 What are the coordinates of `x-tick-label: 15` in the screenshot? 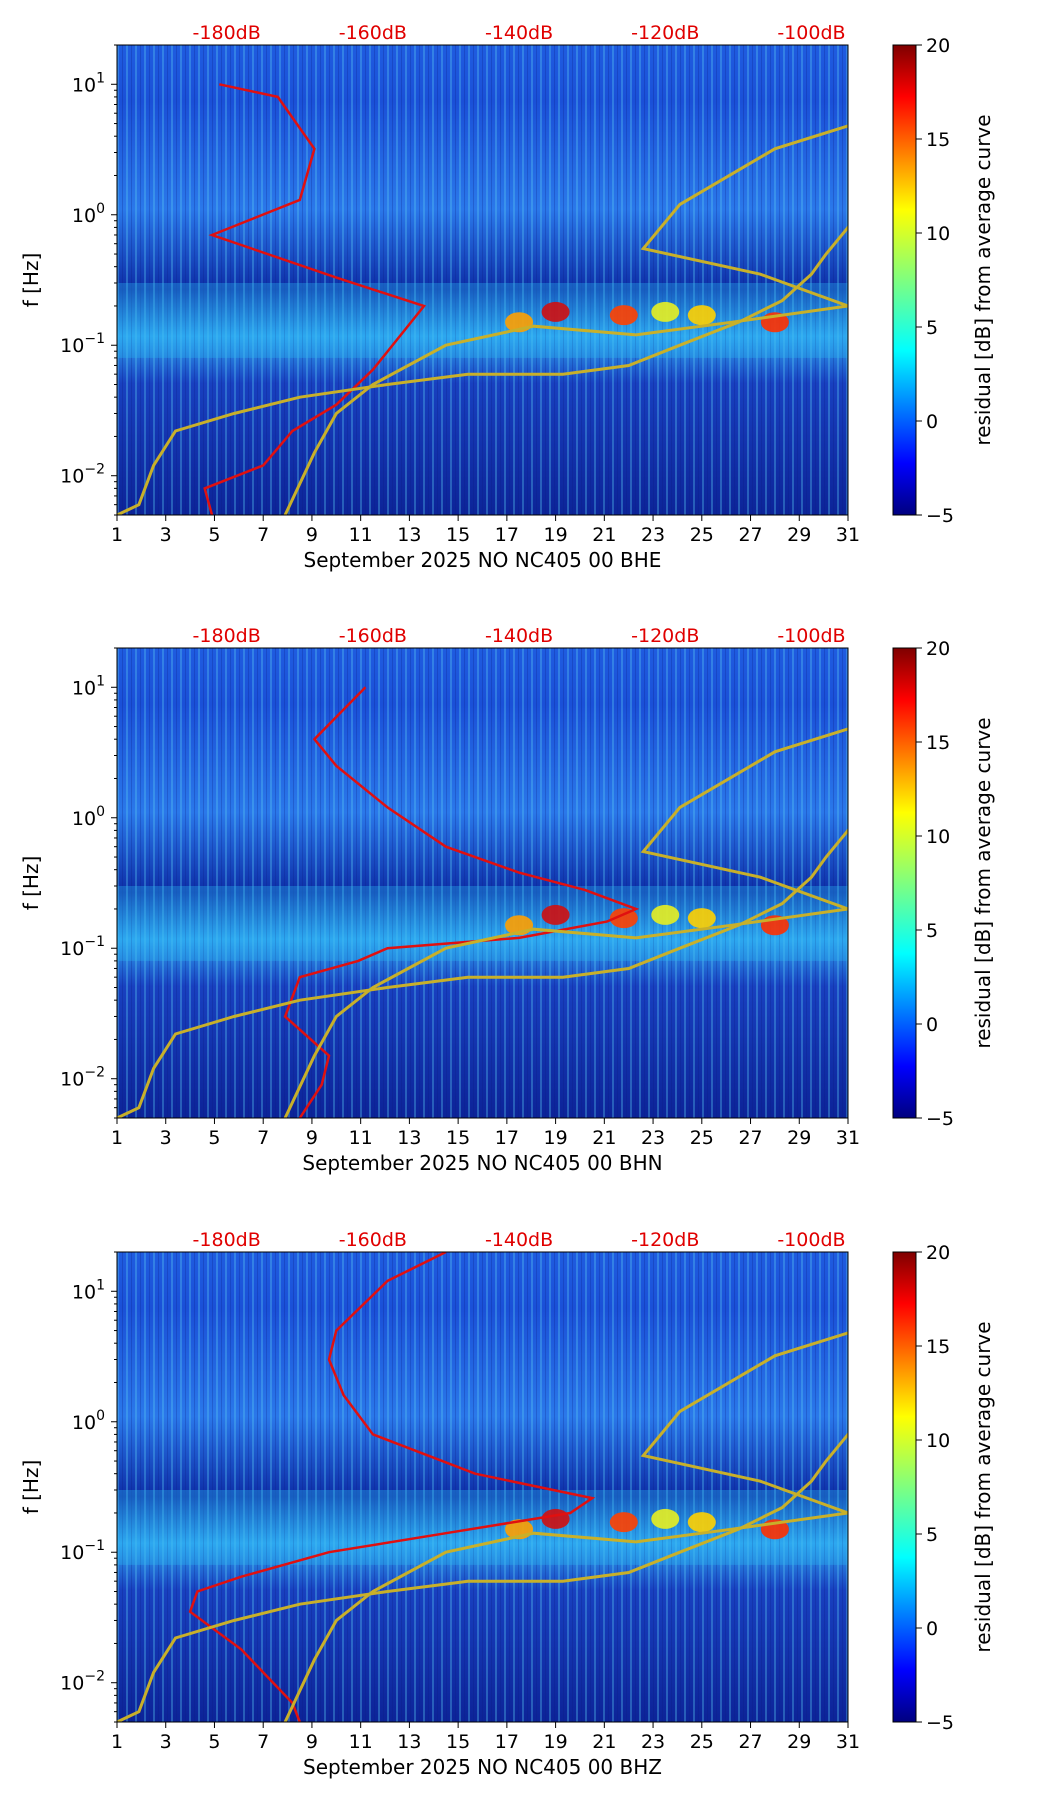 It's located at (458, 1138).